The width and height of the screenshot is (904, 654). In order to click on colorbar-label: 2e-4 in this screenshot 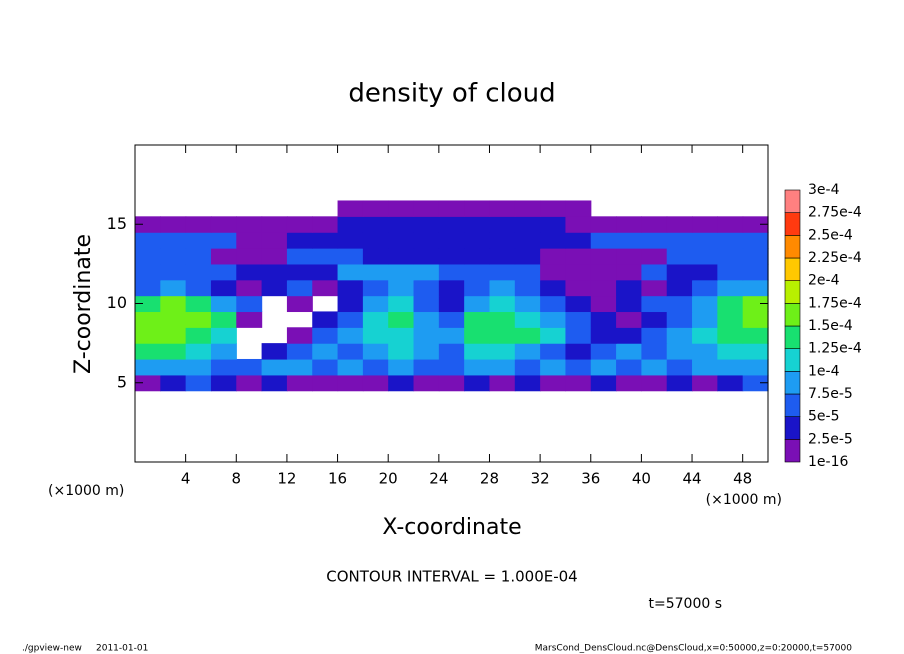, I will do `click(824, 281)`.